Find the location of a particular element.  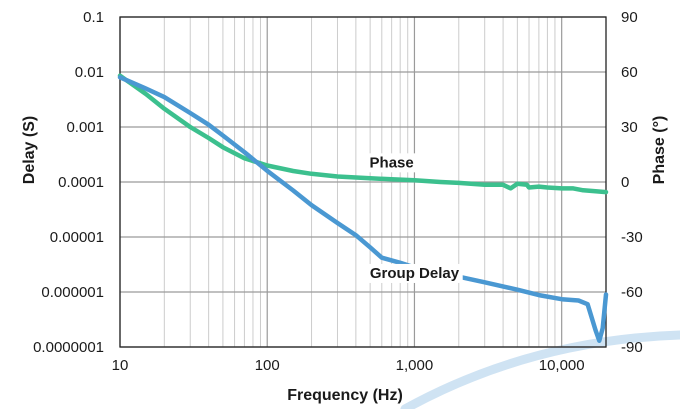

y-left-tick-label: 0.01 is located at coordinates (89, 72).